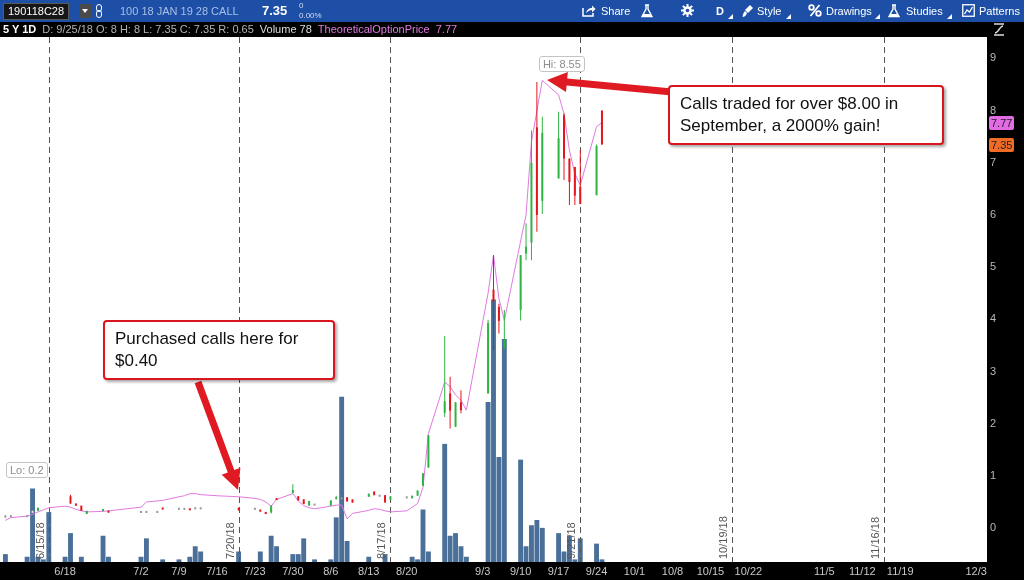  I want to click on text: Share, so click(616, 11).